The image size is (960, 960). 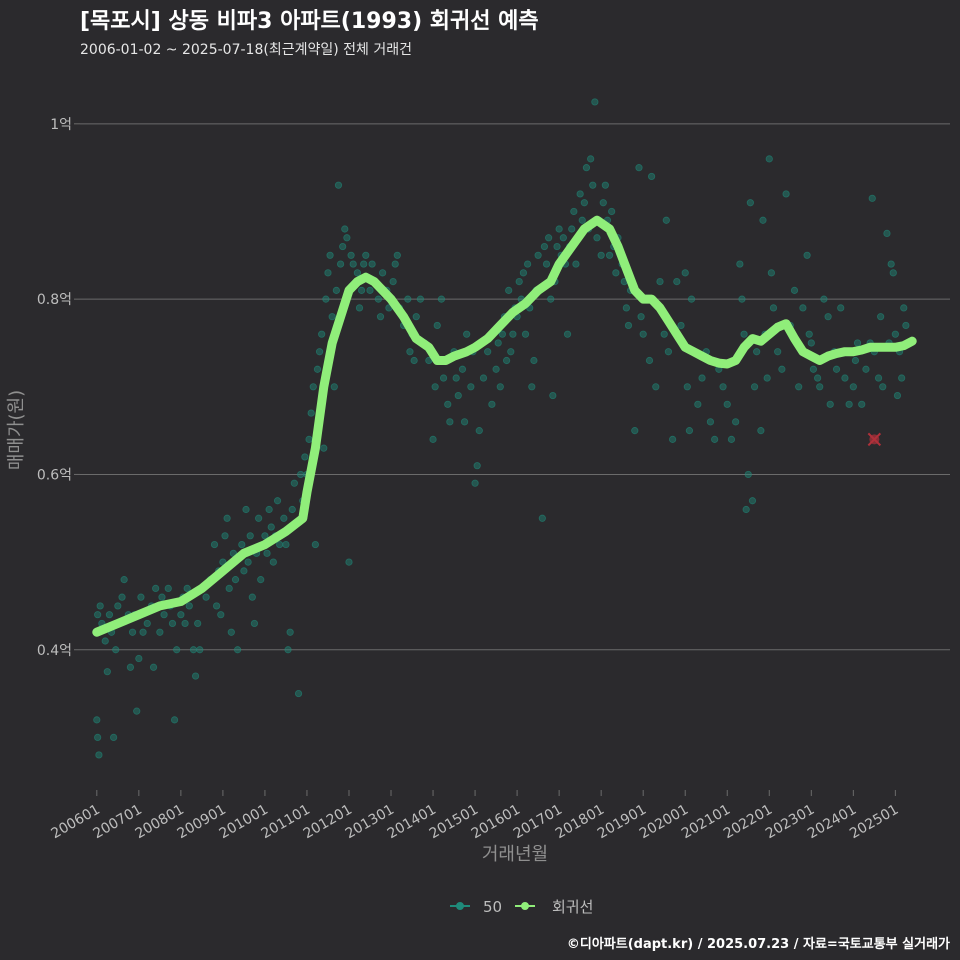 I want to click on legend-regression-swatch-dot, so click(x=525, y=906).